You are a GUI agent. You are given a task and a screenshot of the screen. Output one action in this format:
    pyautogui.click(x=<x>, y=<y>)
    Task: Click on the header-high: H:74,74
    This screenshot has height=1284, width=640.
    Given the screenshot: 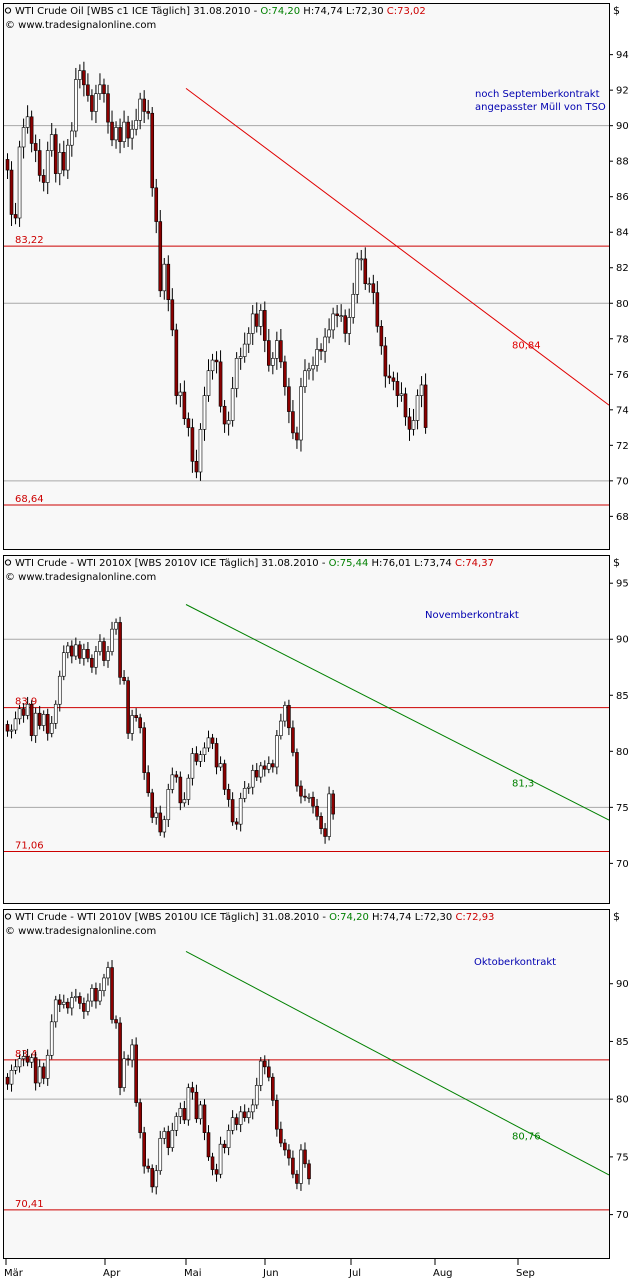 What is the action you would take?
    pyautogui.click(x=324, y=11)
    